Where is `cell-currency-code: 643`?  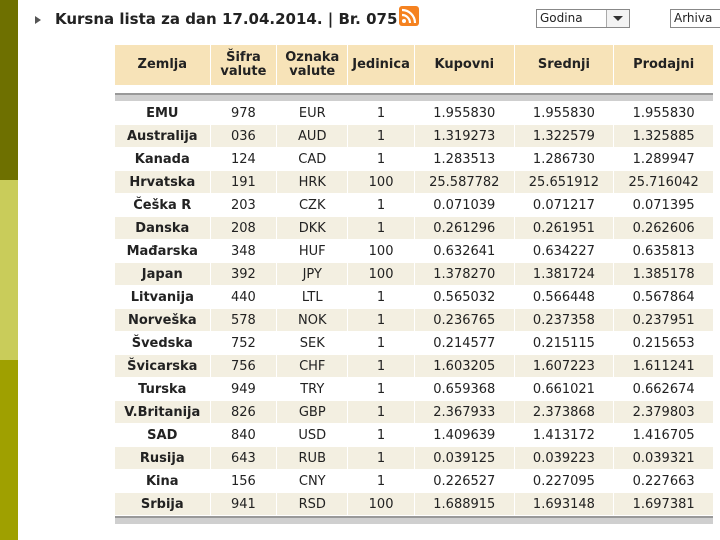
cell-currency-code: 643 is located at coordinates (243, 458).